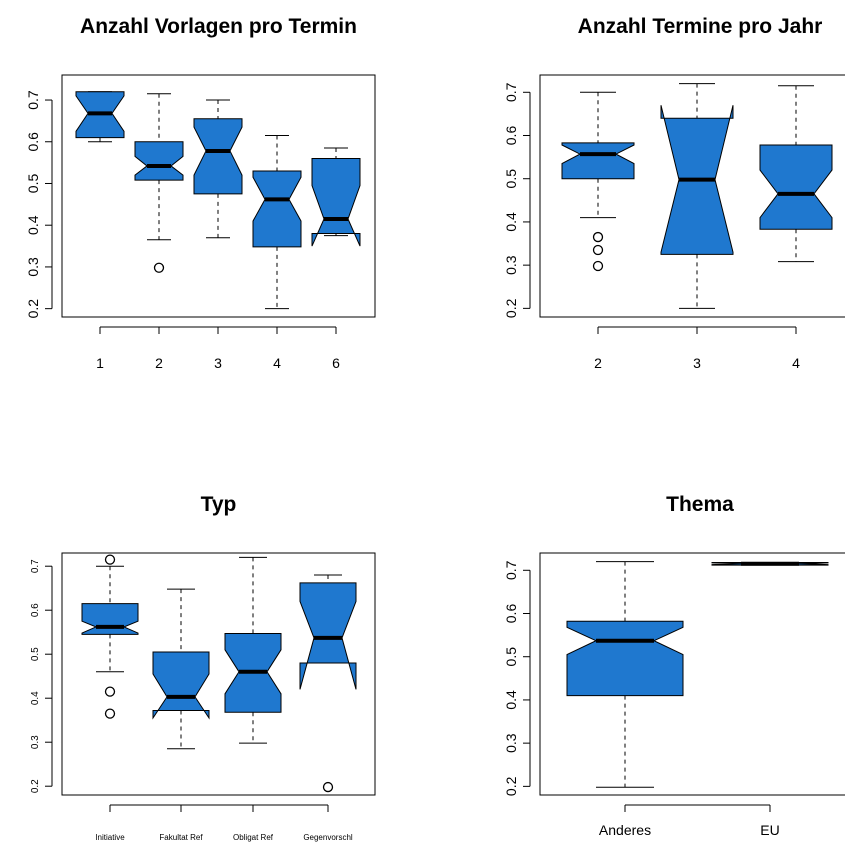  What do you see at coordinates (769, 830) in the screenshot?
I see `x-tick-label: EU` at bounding box center [769, 830].